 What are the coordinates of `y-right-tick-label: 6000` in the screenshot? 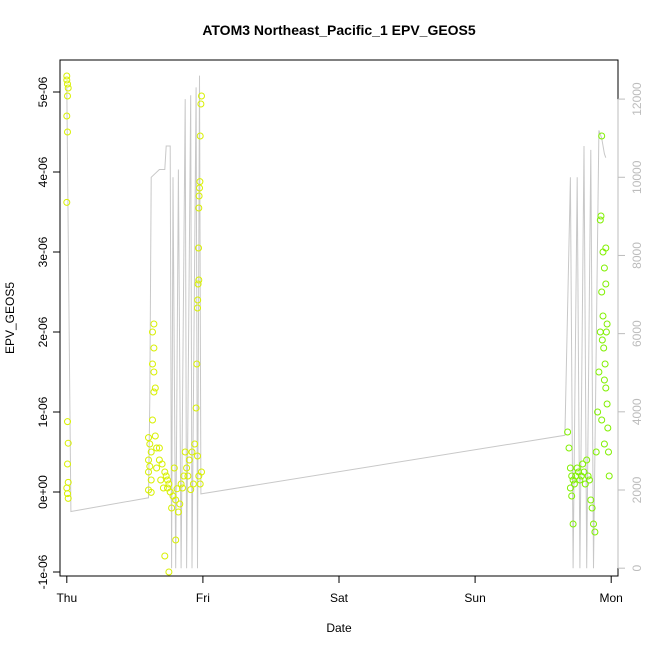 It's located at (637, 333).